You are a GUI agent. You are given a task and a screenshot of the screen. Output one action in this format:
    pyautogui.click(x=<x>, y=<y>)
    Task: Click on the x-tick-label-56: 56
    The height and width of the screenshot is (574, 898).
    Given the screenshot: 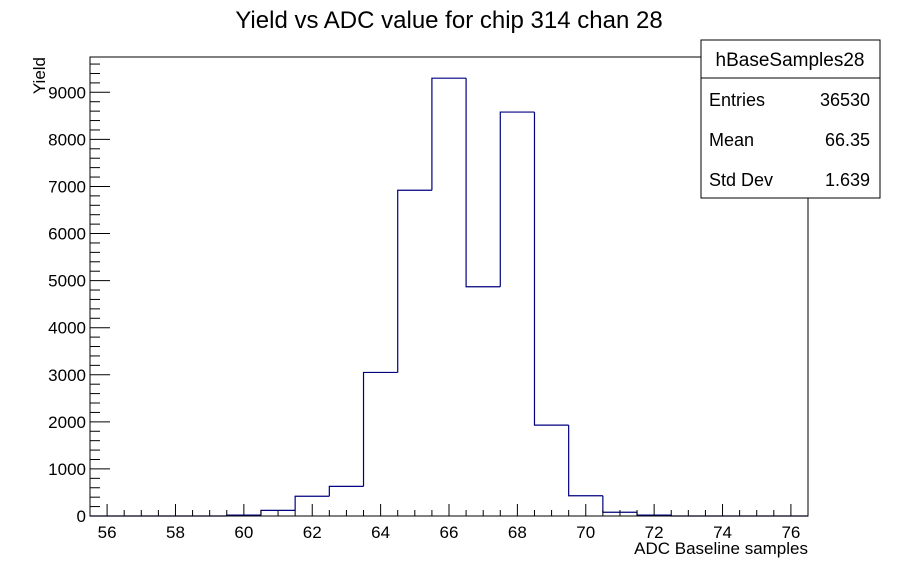 What is the action you would take?
    pyautogui.click(x=107, y=532)
    